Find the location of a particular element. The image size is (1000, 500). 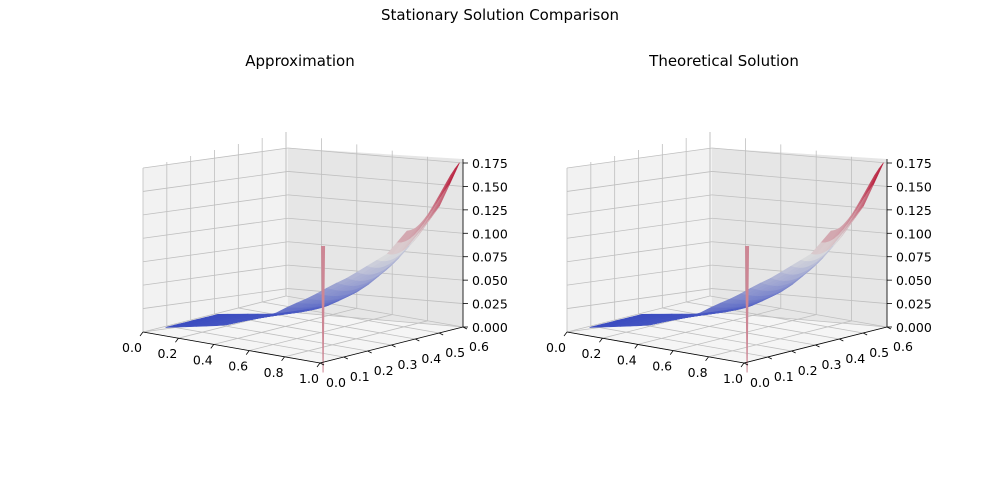

subplot-title-approximation: Approximation is located at coordinates (300, 61).